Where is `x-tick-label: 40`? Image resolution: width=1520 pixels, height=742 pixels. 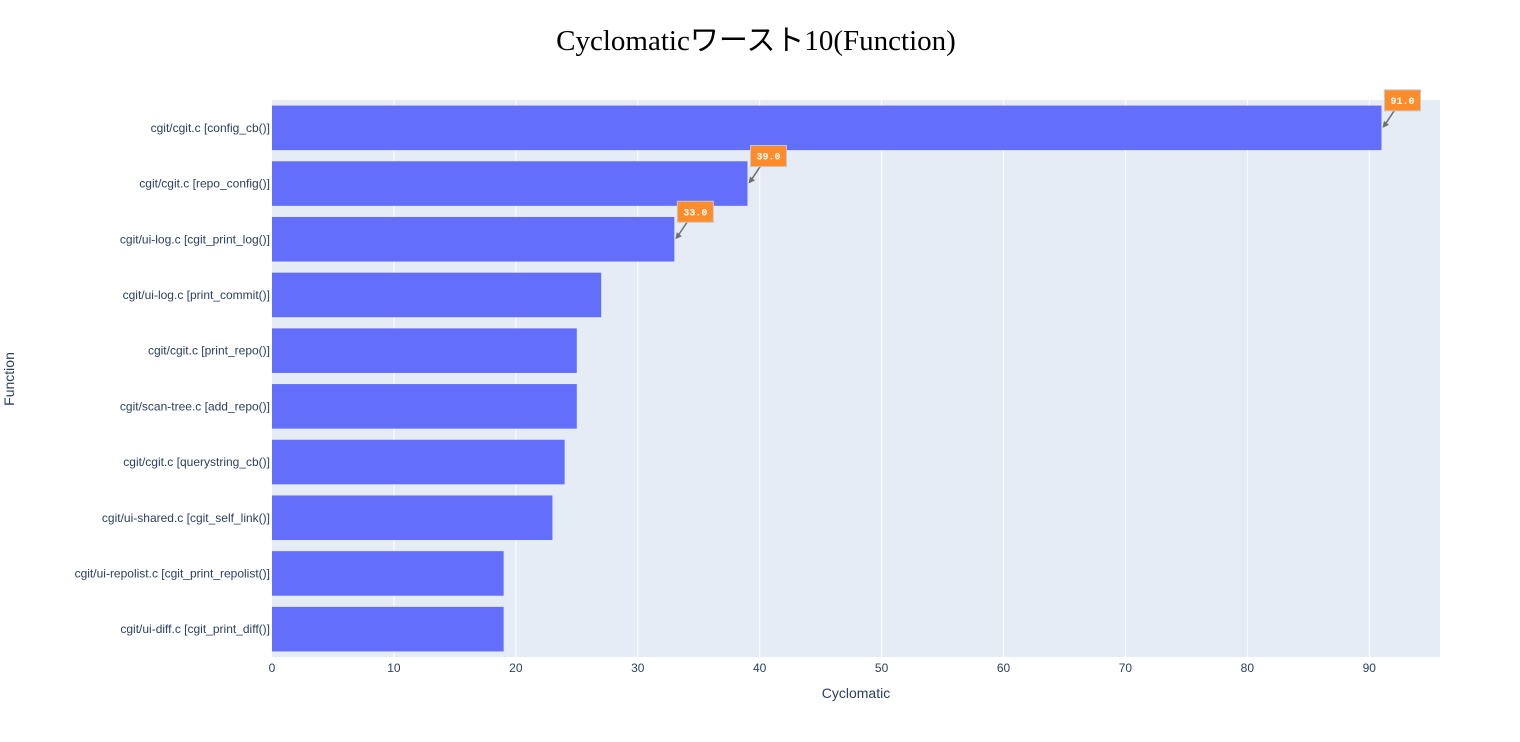 x-tick-label: 40 is located at coordinates (760, 668).